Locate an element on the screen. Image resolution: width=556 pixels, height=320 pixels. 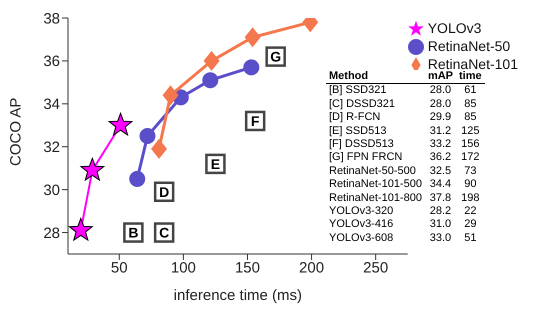
text: 90 is located at coordinates (470, 185).